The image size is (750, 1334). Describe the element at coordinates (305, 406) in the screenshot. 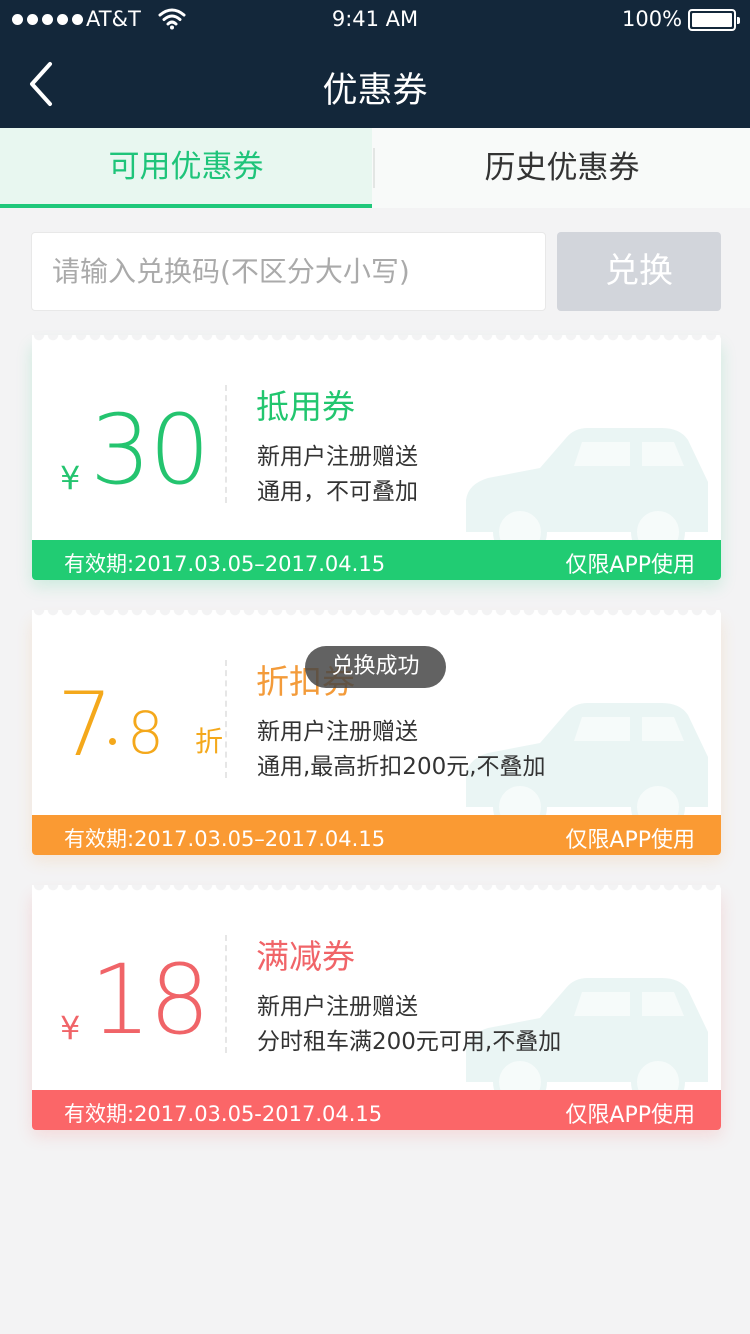

I see `coupon-title: 抵用券` at that location.